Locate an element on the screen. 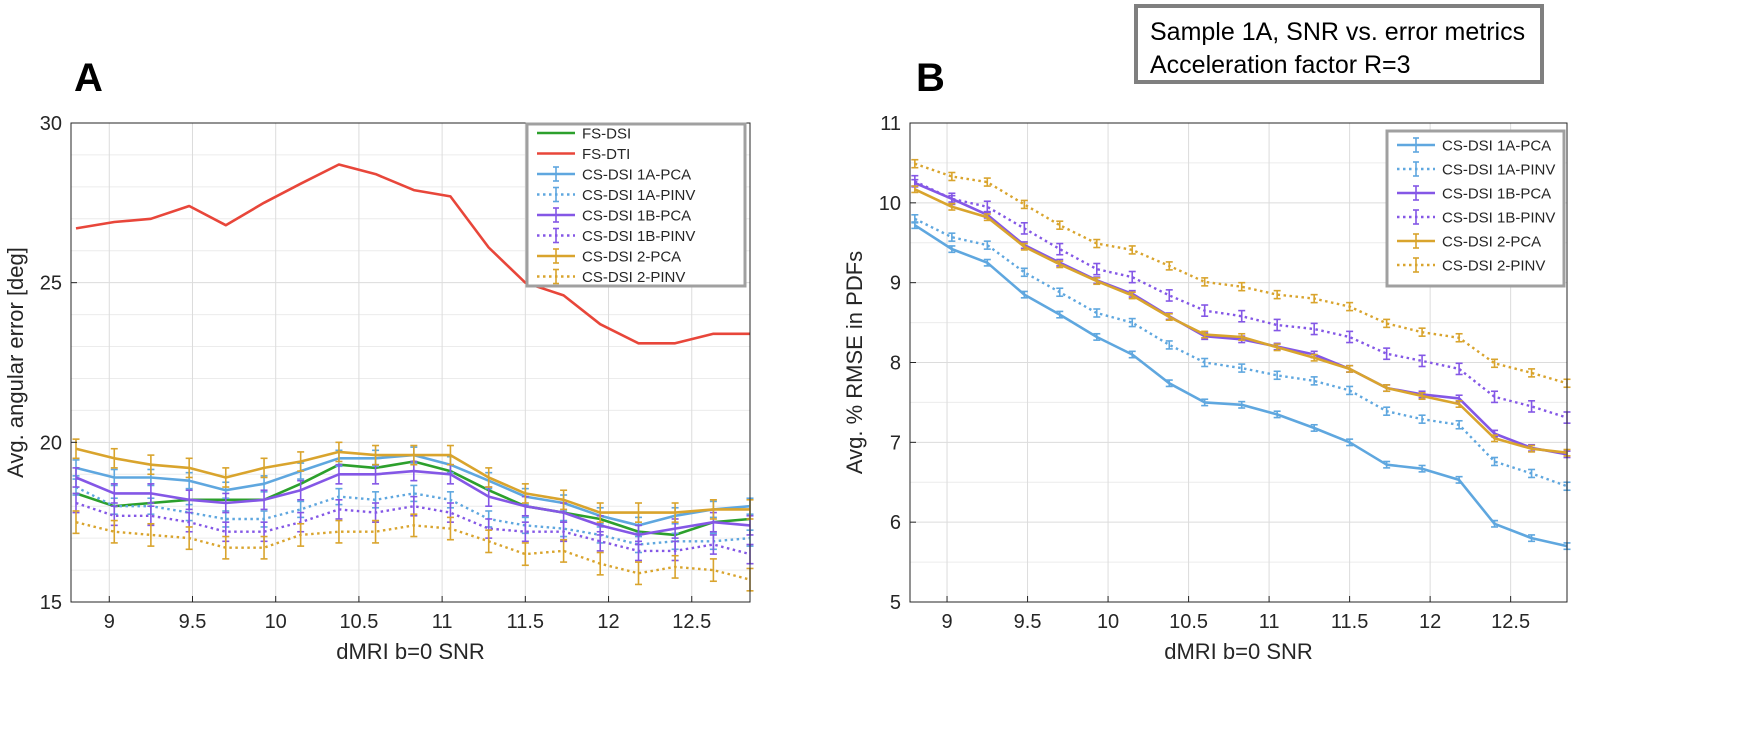  panel-a-ytick-label: 25 is located at coordinates (51, 284).